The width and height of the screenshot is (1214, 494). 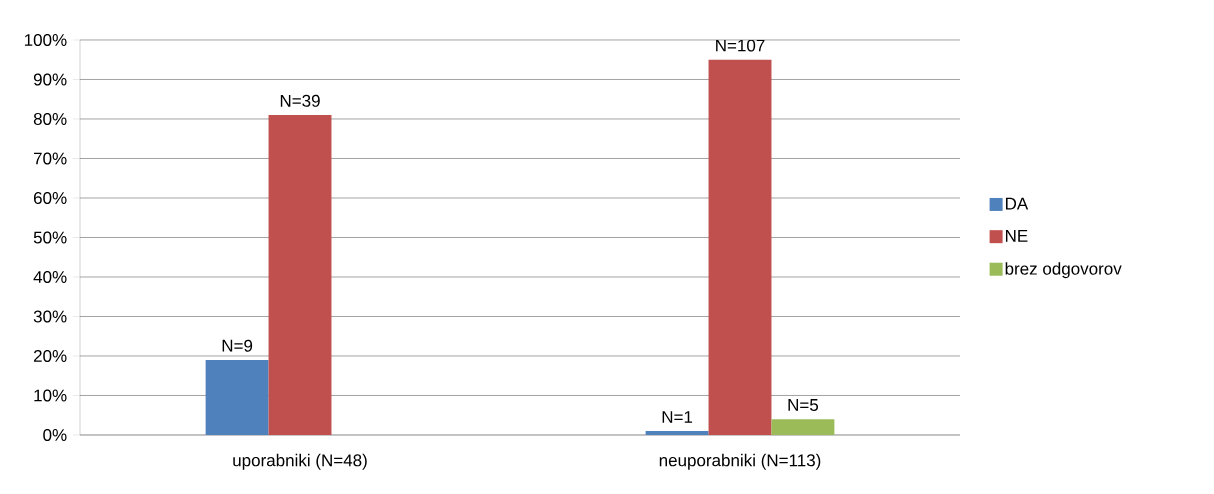 I want to click on x-tick-label: neuporabniki (N=113), so click(x=740, y=461).